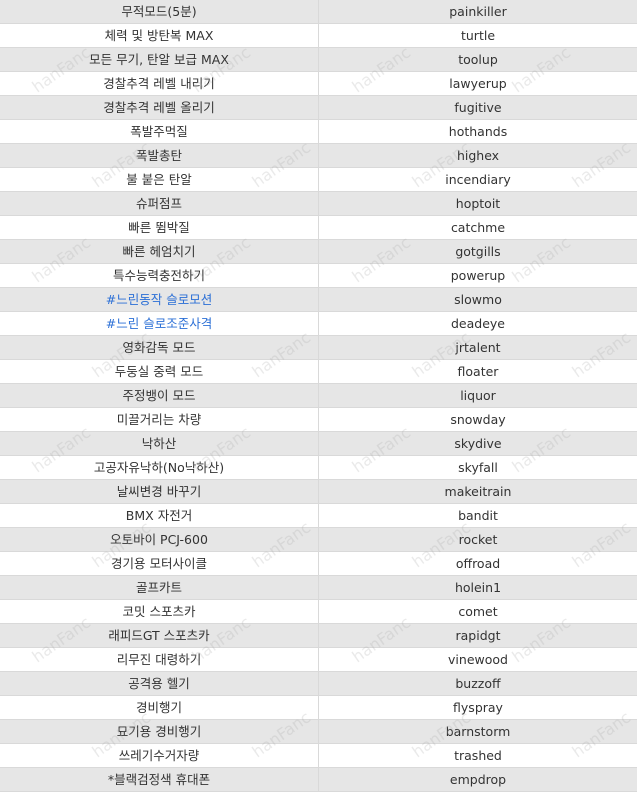  What do you see at coordinates (477, 419) in the screenshot?
I see `cheat-code-cell: snowday` at bounding box center [477, 419].